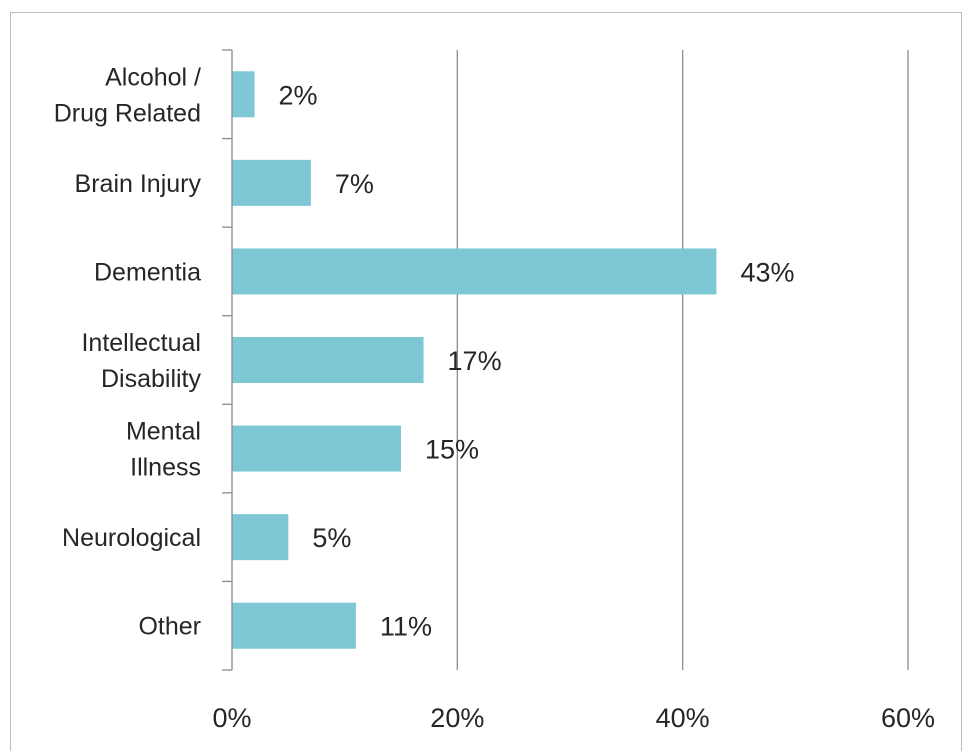 This screenshot has height=751, width=967. I want to click on data-label: 11%, so click(406, 627).